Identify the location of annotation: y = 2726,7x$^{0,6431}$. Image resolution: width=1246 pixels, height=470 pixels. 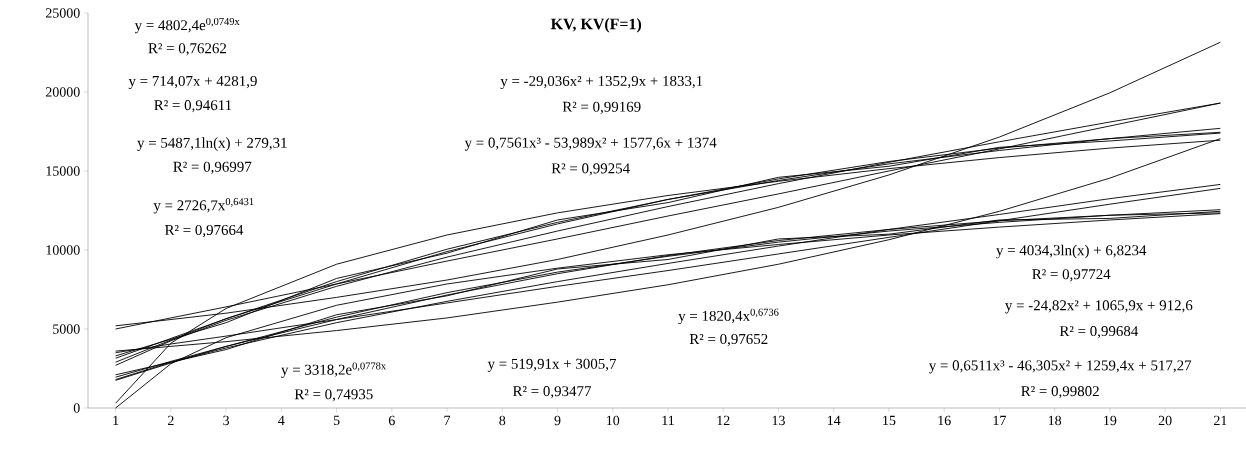
(203, 206).